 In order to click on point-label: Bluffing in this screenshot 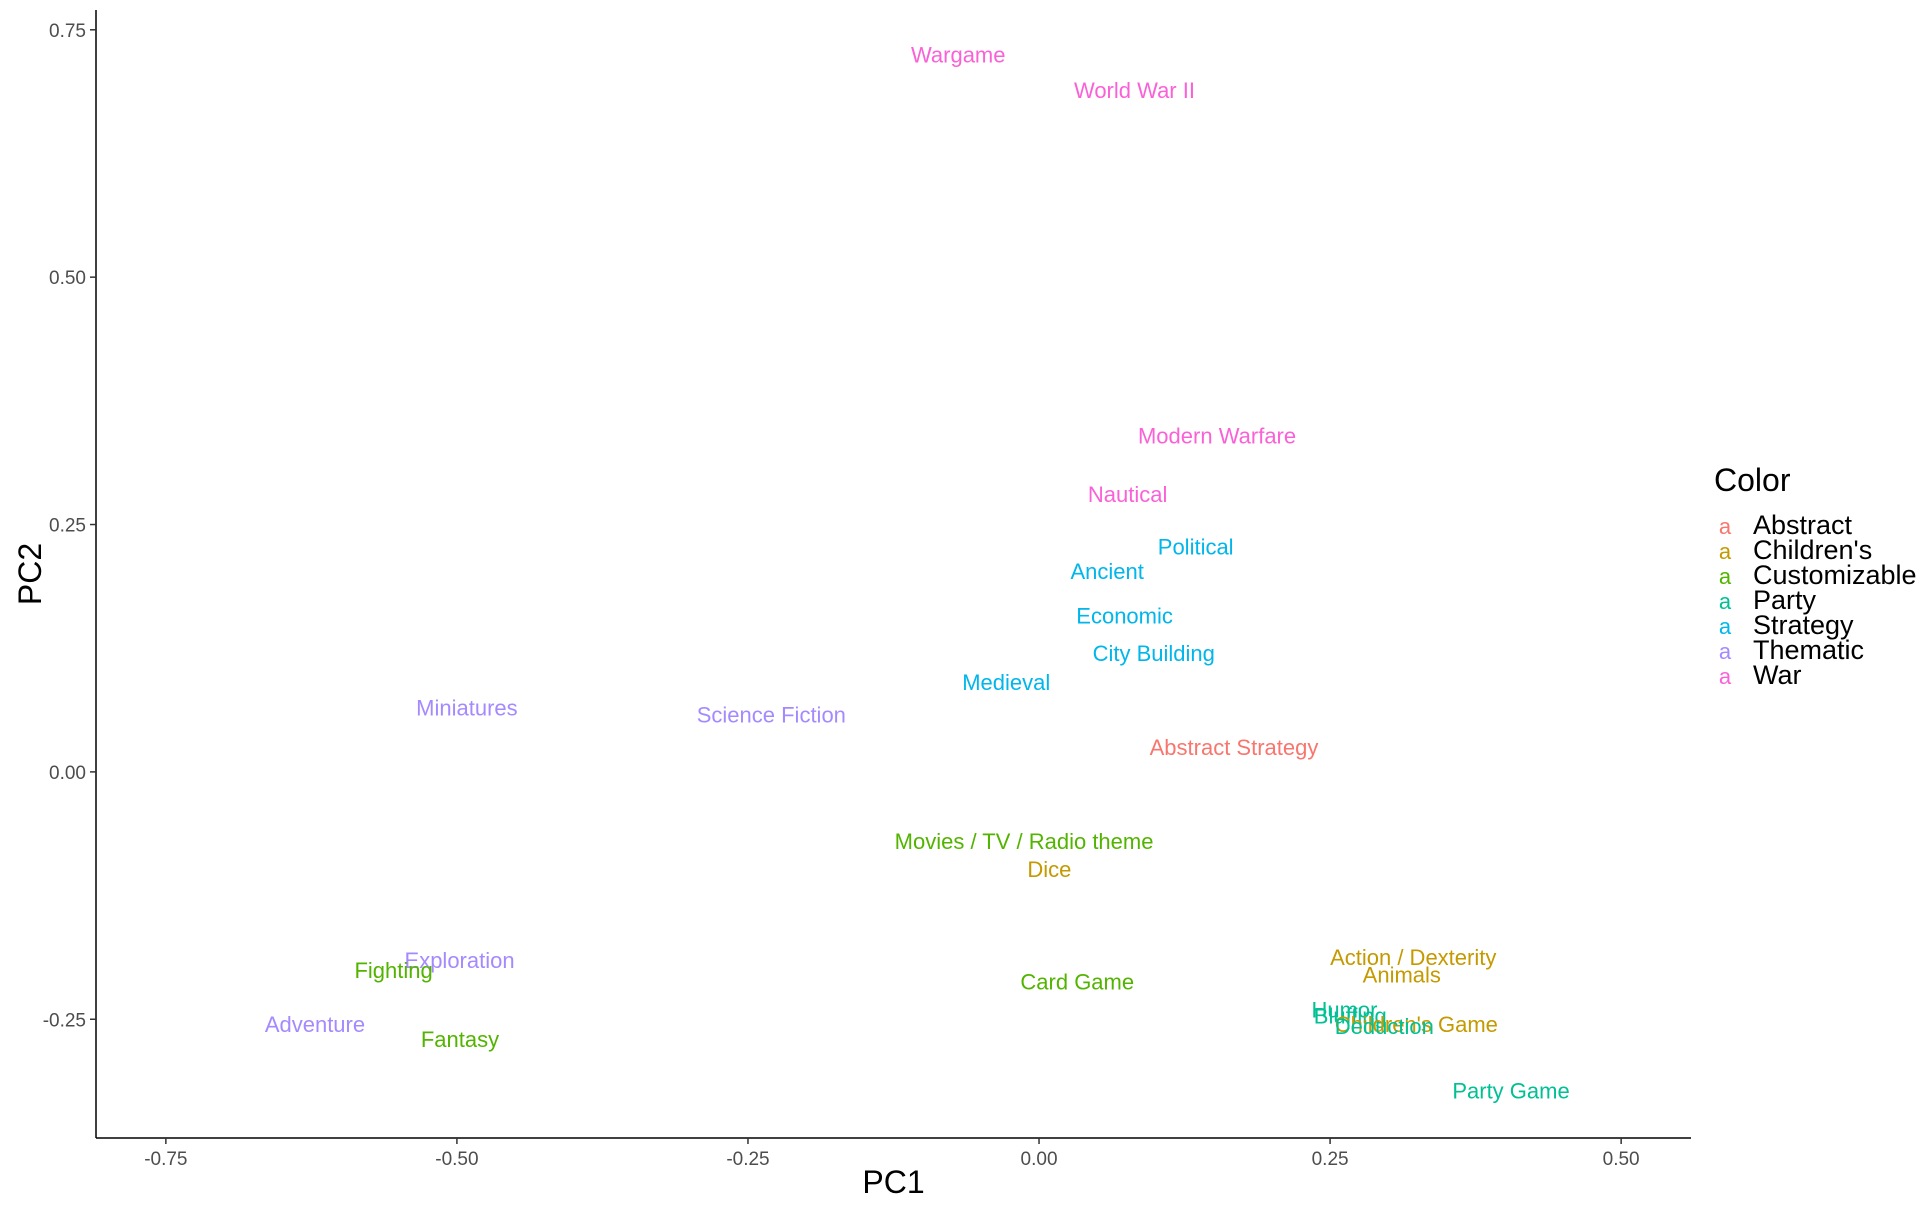, I will do `click(1350, 1015)`.